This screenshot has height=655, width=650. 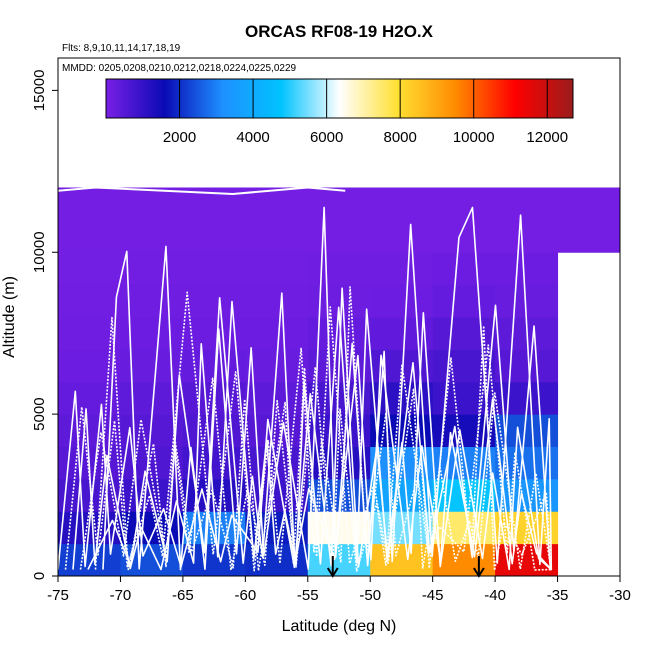 What do you see at coordinates (558, 595) in the screenshot?
I see `x-tick-label: -35` at bounding box center [558, 595].